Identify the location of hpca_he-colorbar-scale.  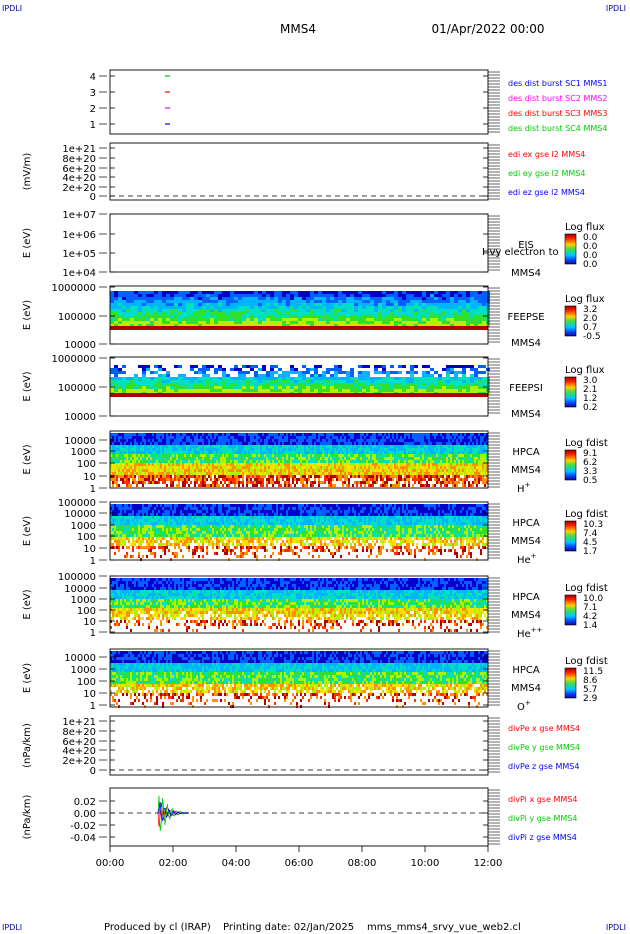
(570, 536).